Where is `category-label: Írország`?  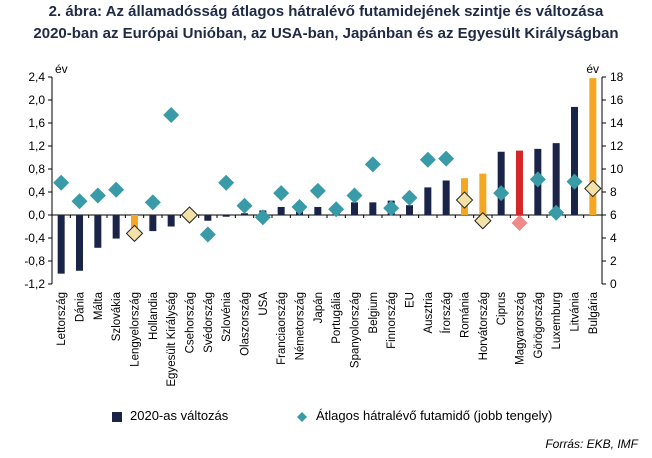 category-label: Írország is located at coordinates (446, 313).